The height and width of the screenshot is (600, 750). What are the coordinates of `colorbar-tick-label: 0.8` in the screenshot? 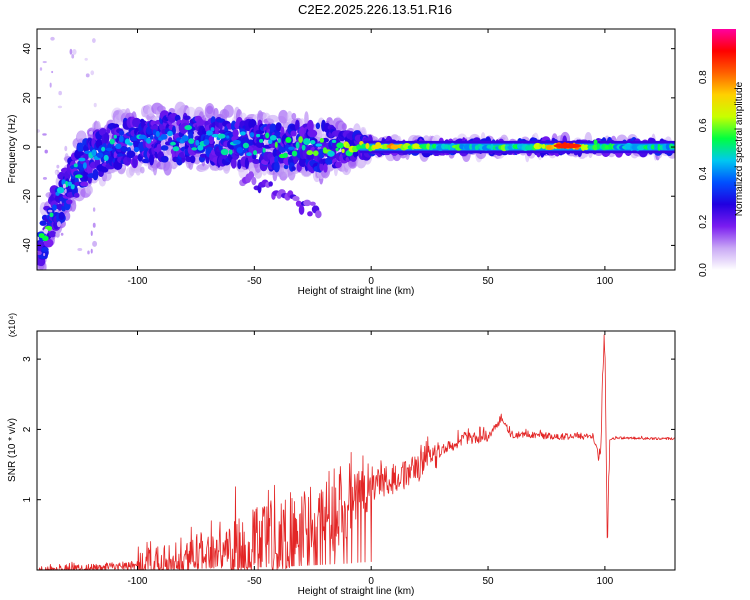 It's located at (703, 77).